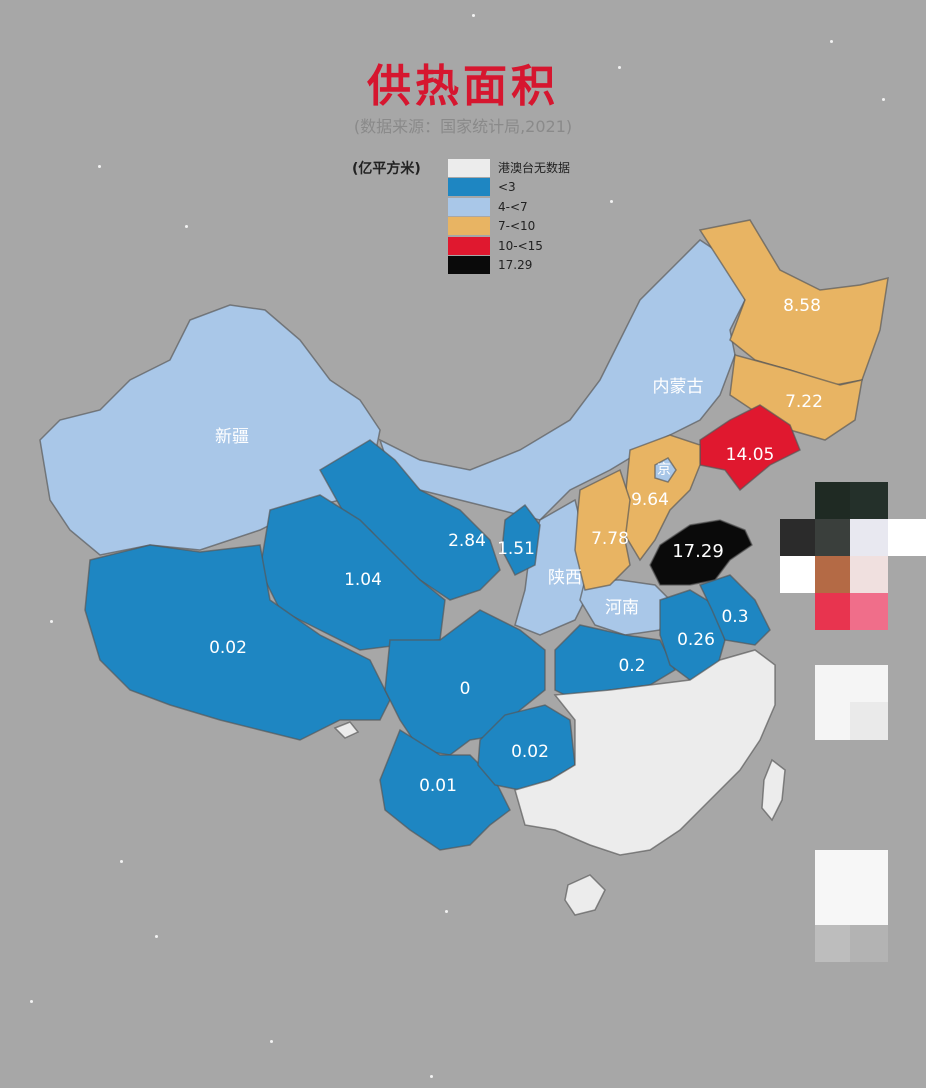  Describe the element at coordinates (530, 752) in the screenshot. I see `label-guizhou-value: 0.02` at that location.